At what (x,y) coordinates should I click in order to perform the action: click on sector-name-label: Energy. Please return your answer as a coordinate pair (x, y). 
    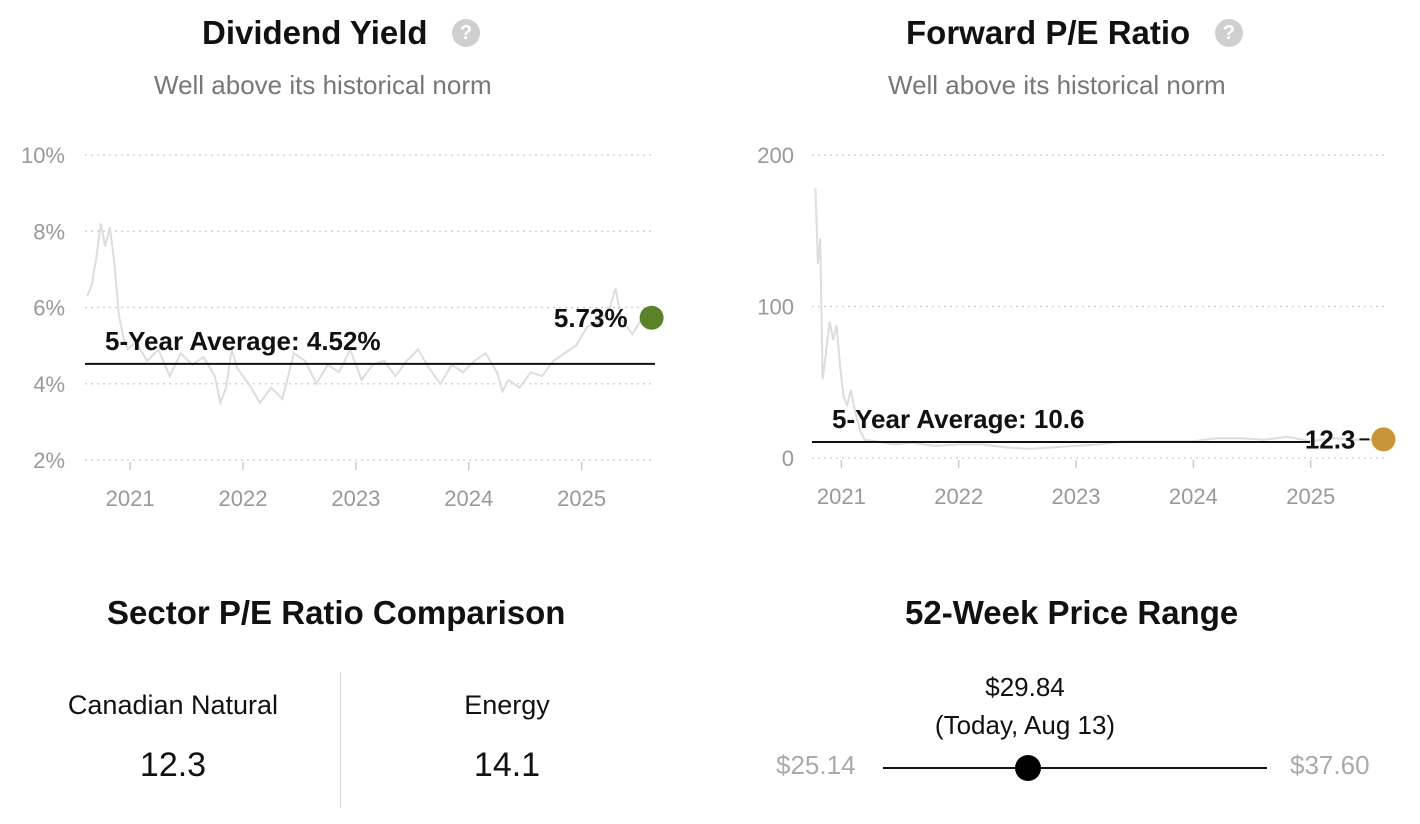
    Looking at the image, I should click on (507, 705).